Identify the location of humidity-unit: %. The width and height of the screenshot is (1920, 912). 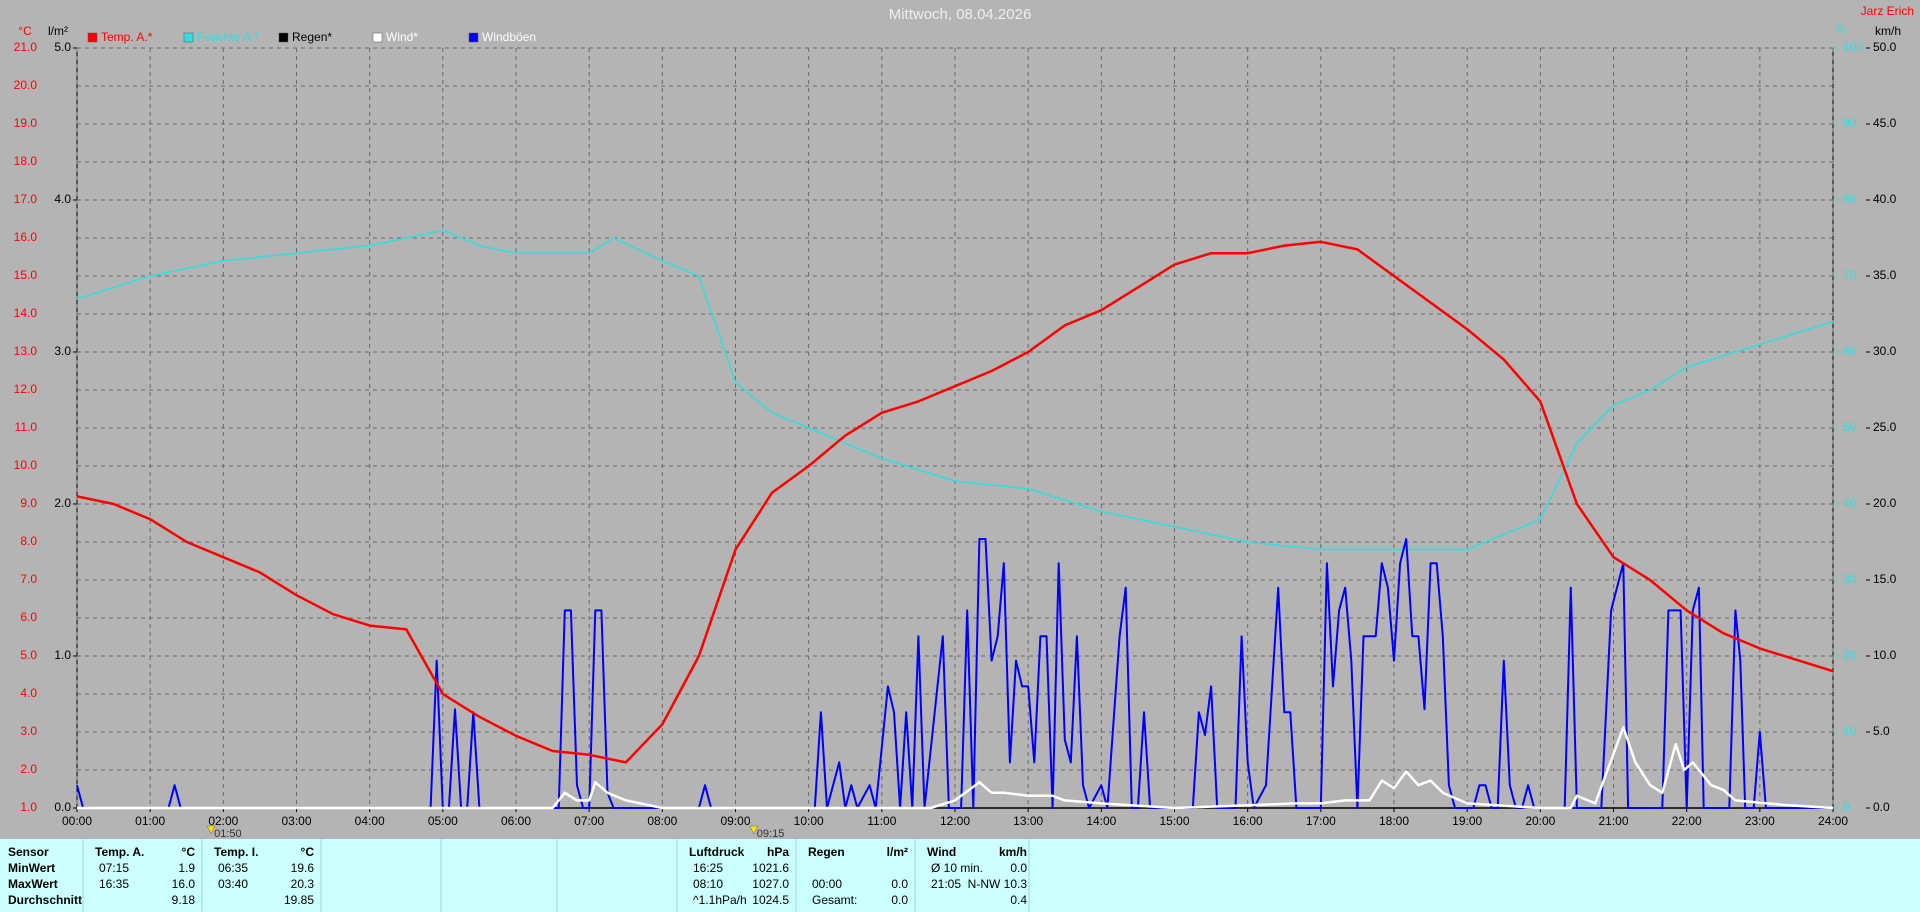
(1840, 29).